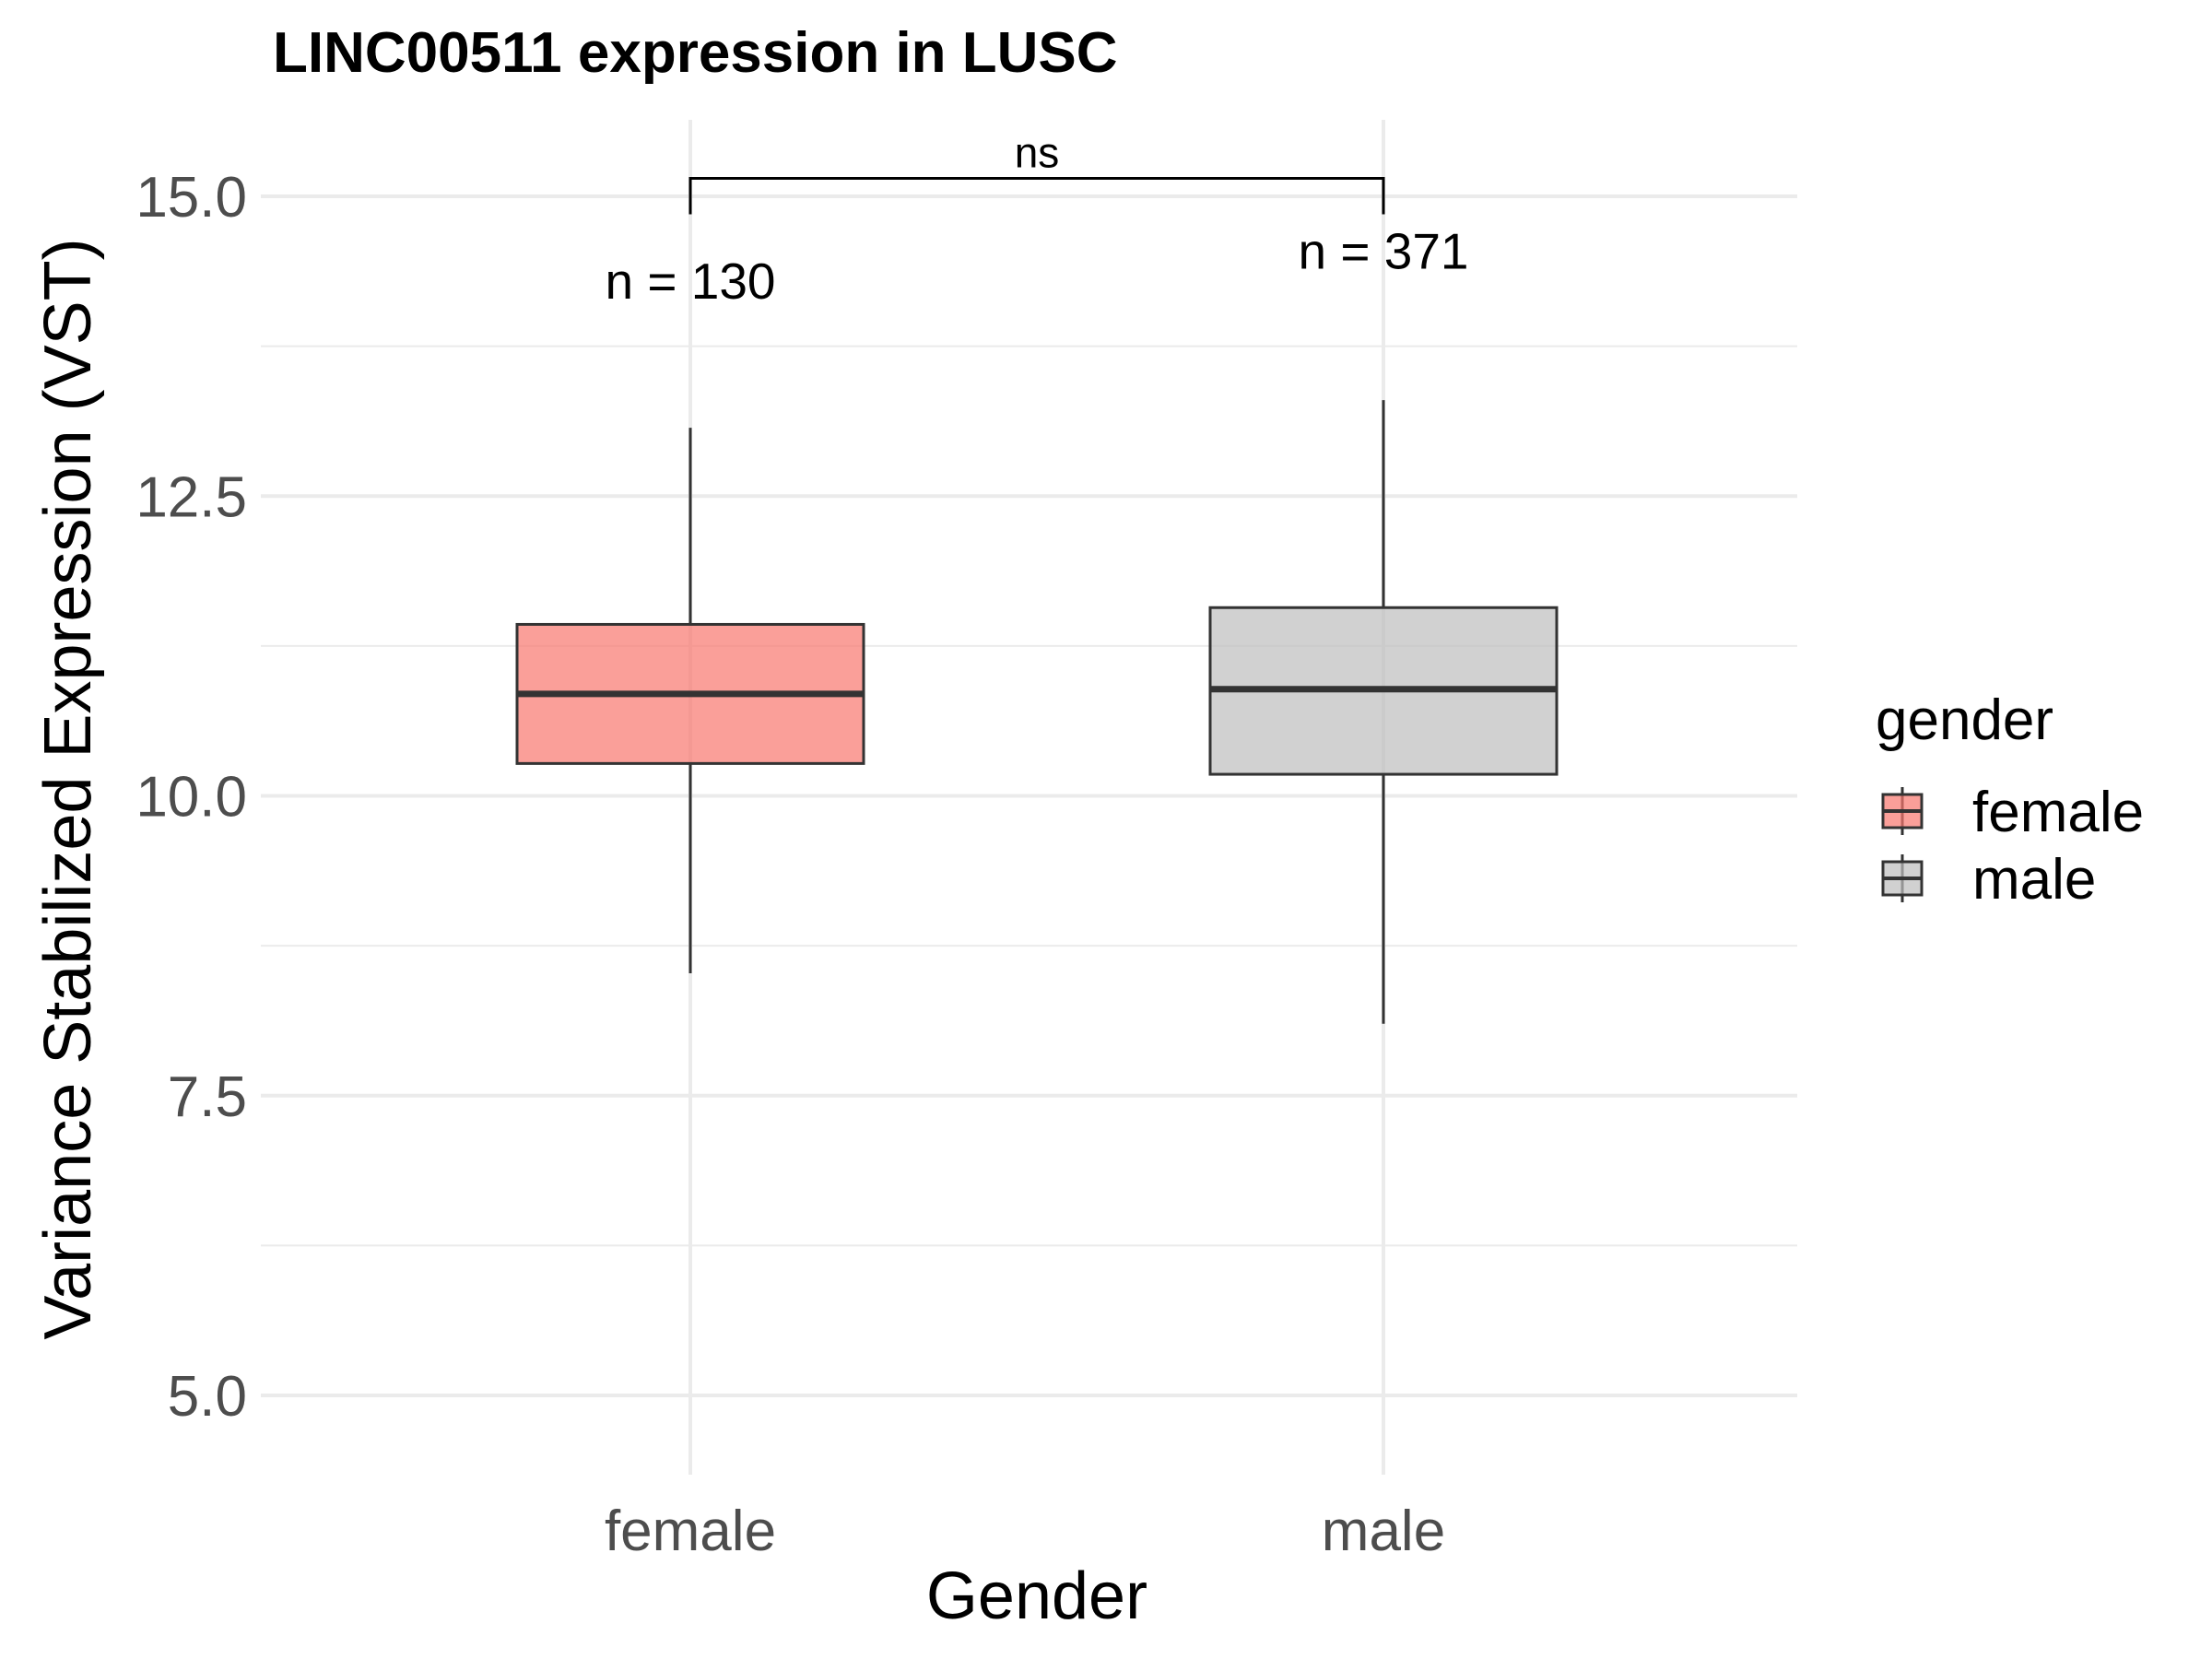 The height and width of the screenshot is (1659, 2212). I want to click on sample-size-label: n = 371, so click(1383, 251).